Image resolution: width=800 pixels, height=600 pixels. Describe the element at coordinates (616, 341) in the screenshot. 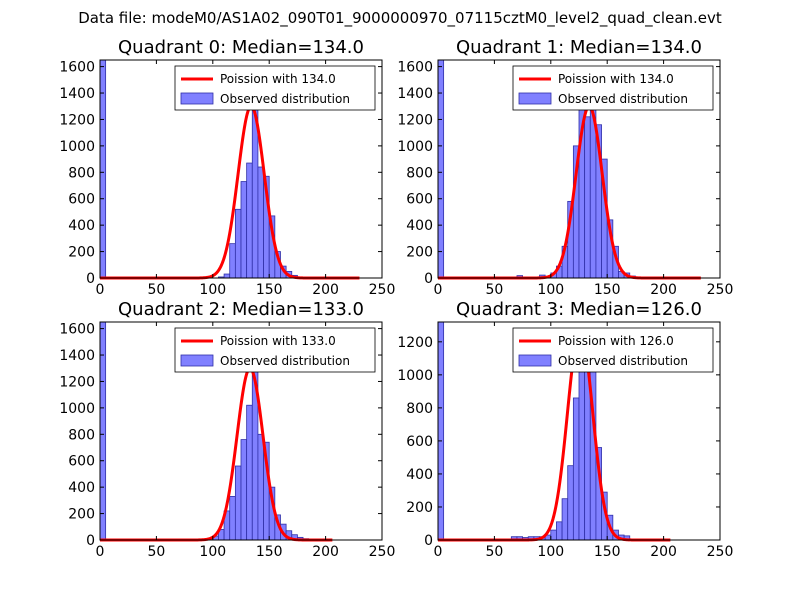

I see `legend-label: Poission with 126.0` at that location.